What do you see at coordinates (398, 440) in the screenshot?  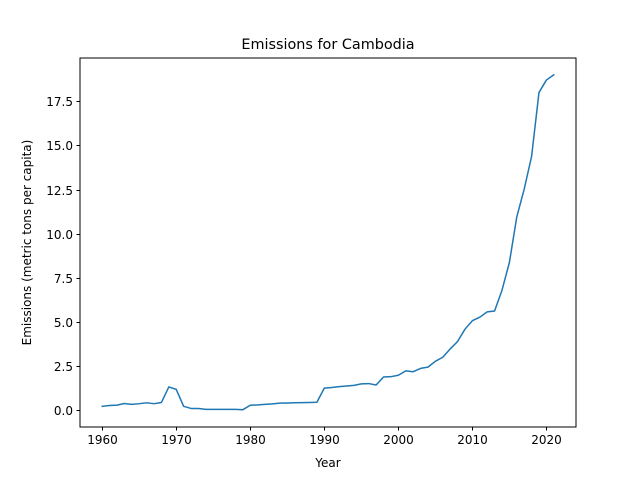 I see `x-tick-label: 2000` at bounding box center [398, 440].